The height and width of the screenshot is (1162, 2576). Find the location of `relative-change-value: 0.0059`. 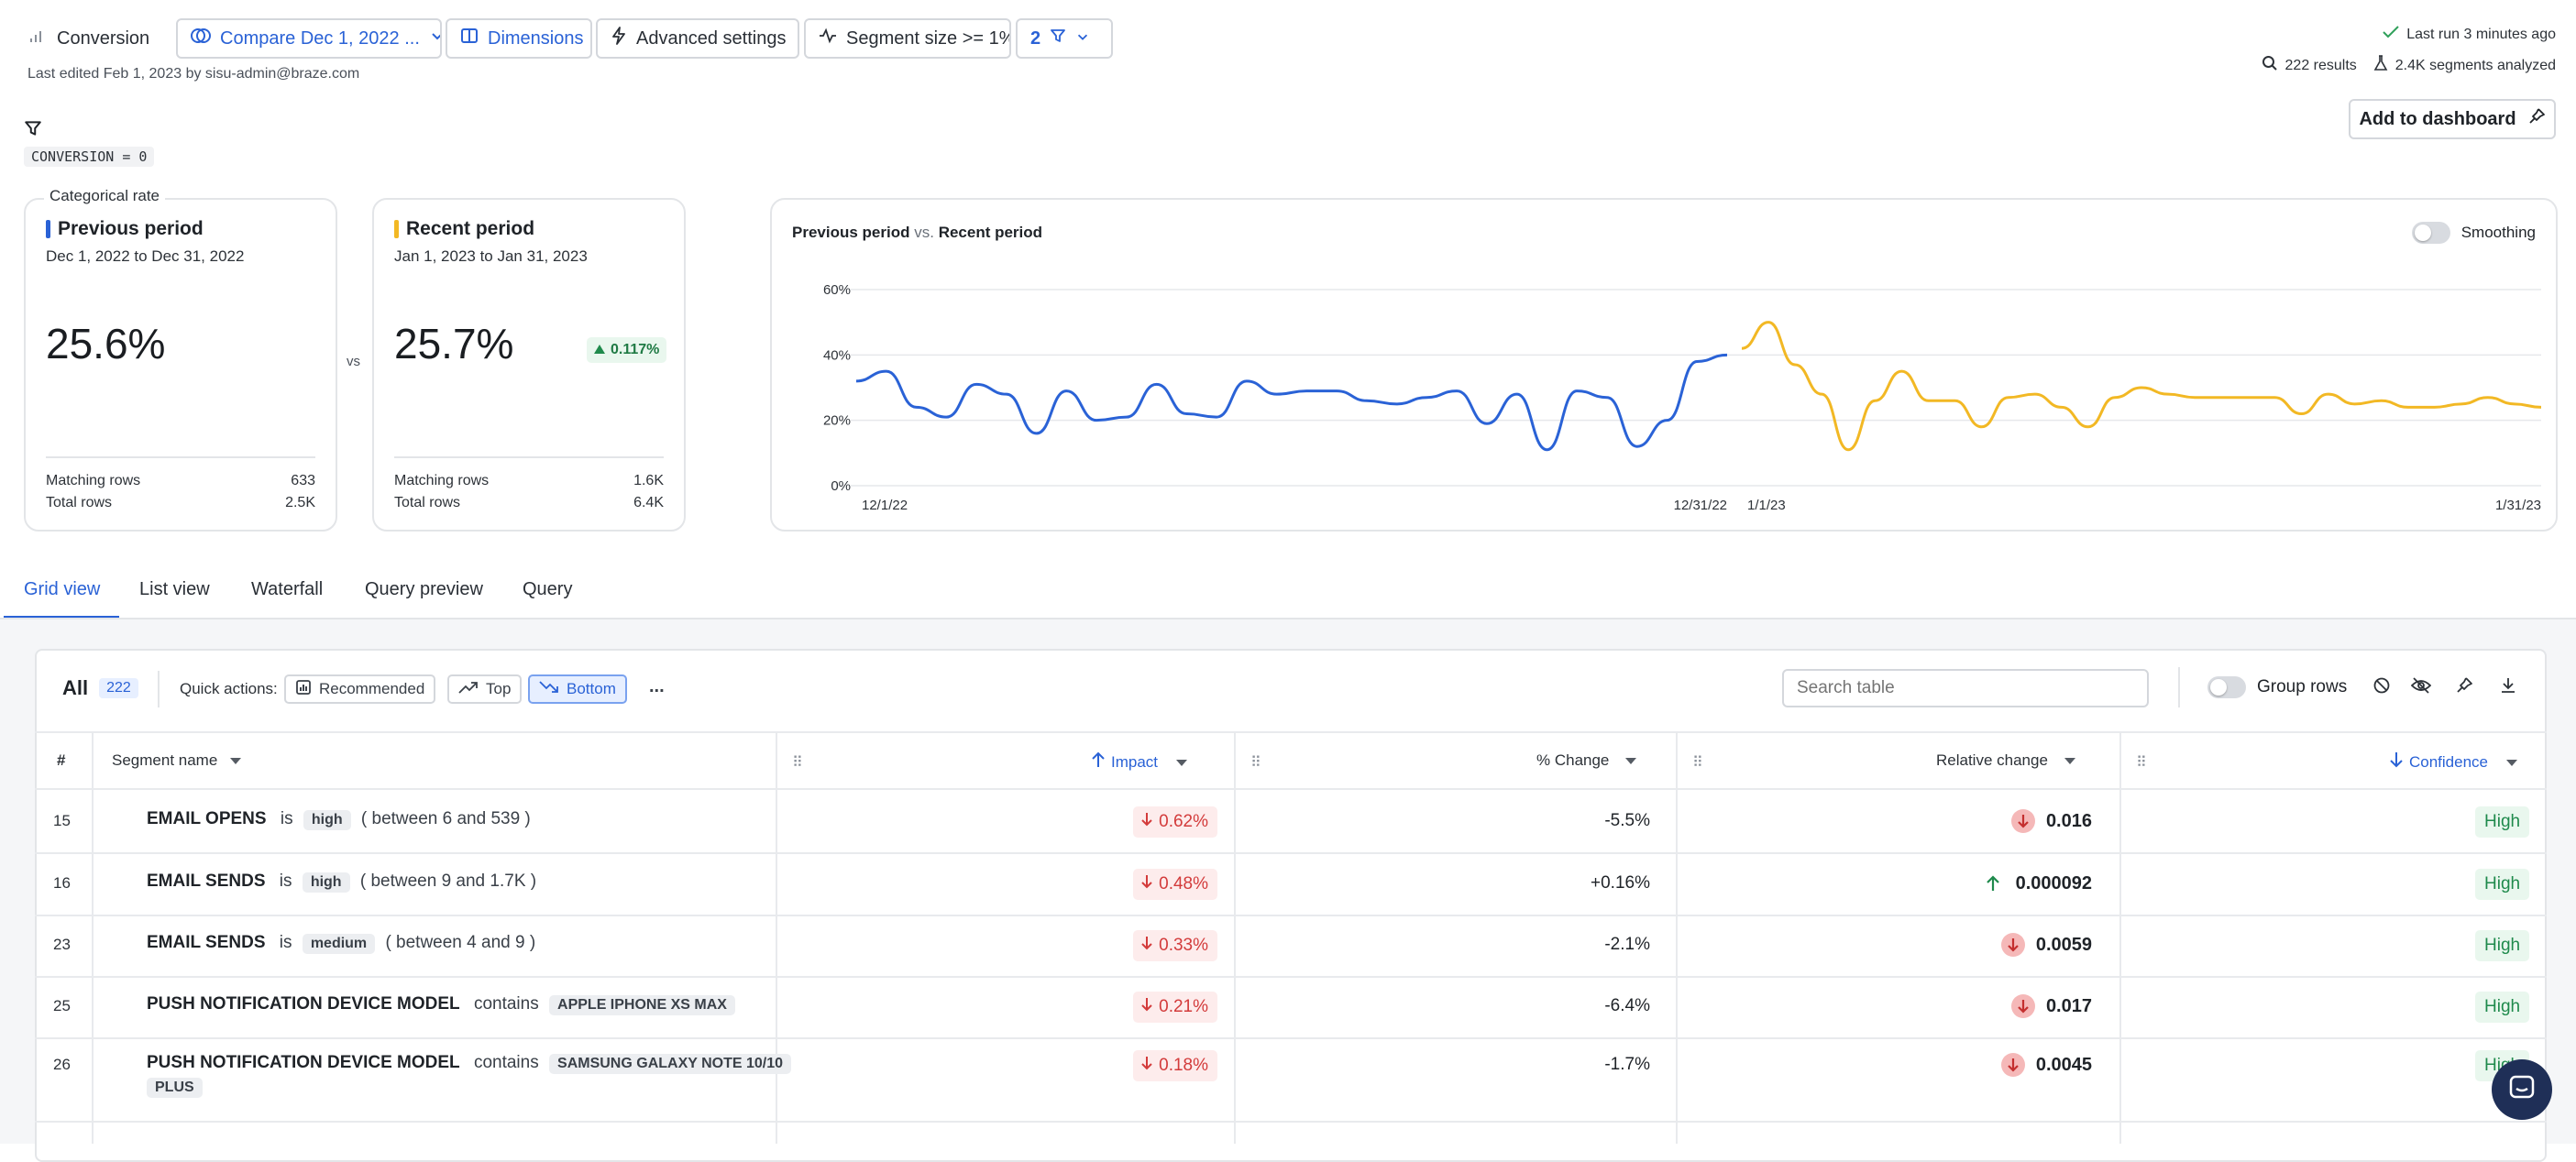

relative-change-value: 0.0059 is located at coordinates (2063, 945).